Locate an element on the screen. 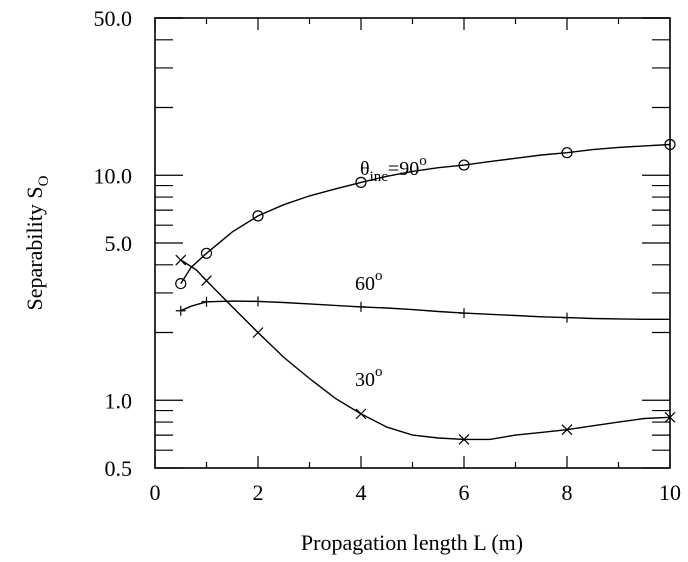 Image resolution: width=688 pixels, height=562 pixels. series-label-60: 60o is located at coordinates (369, 281).